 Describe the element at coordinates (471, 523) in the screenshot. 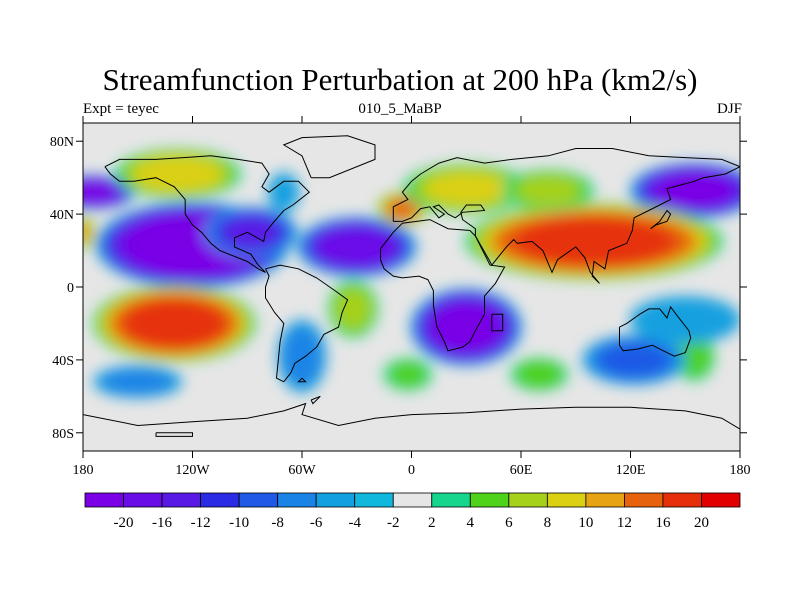

I see `colorbar-label: 4` at that location.